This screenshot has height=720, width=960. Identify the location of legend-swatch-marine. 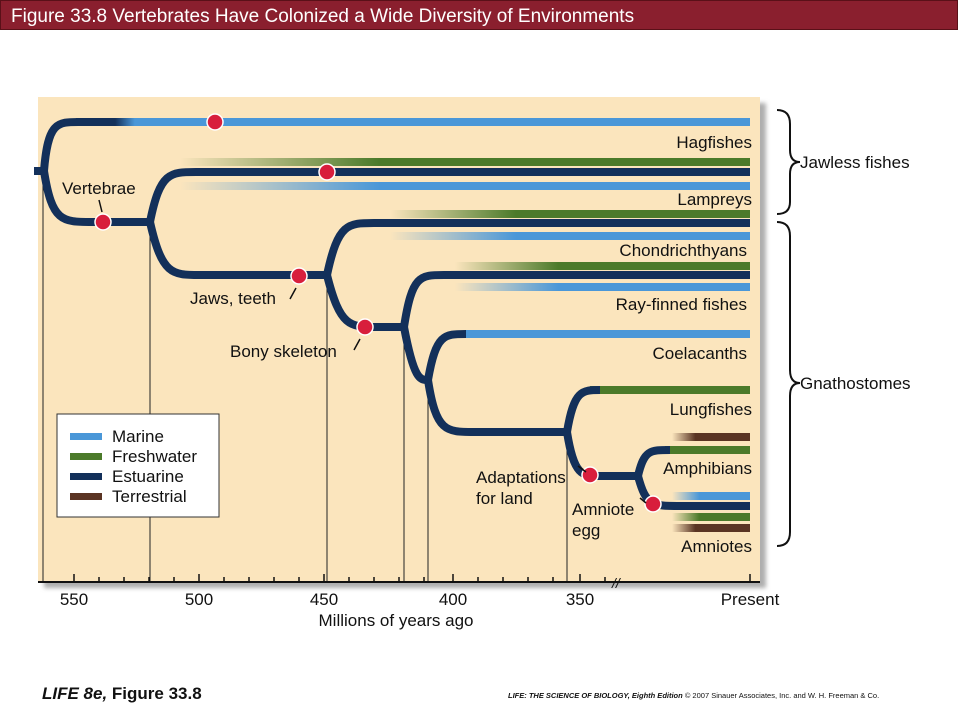
(86, 436).